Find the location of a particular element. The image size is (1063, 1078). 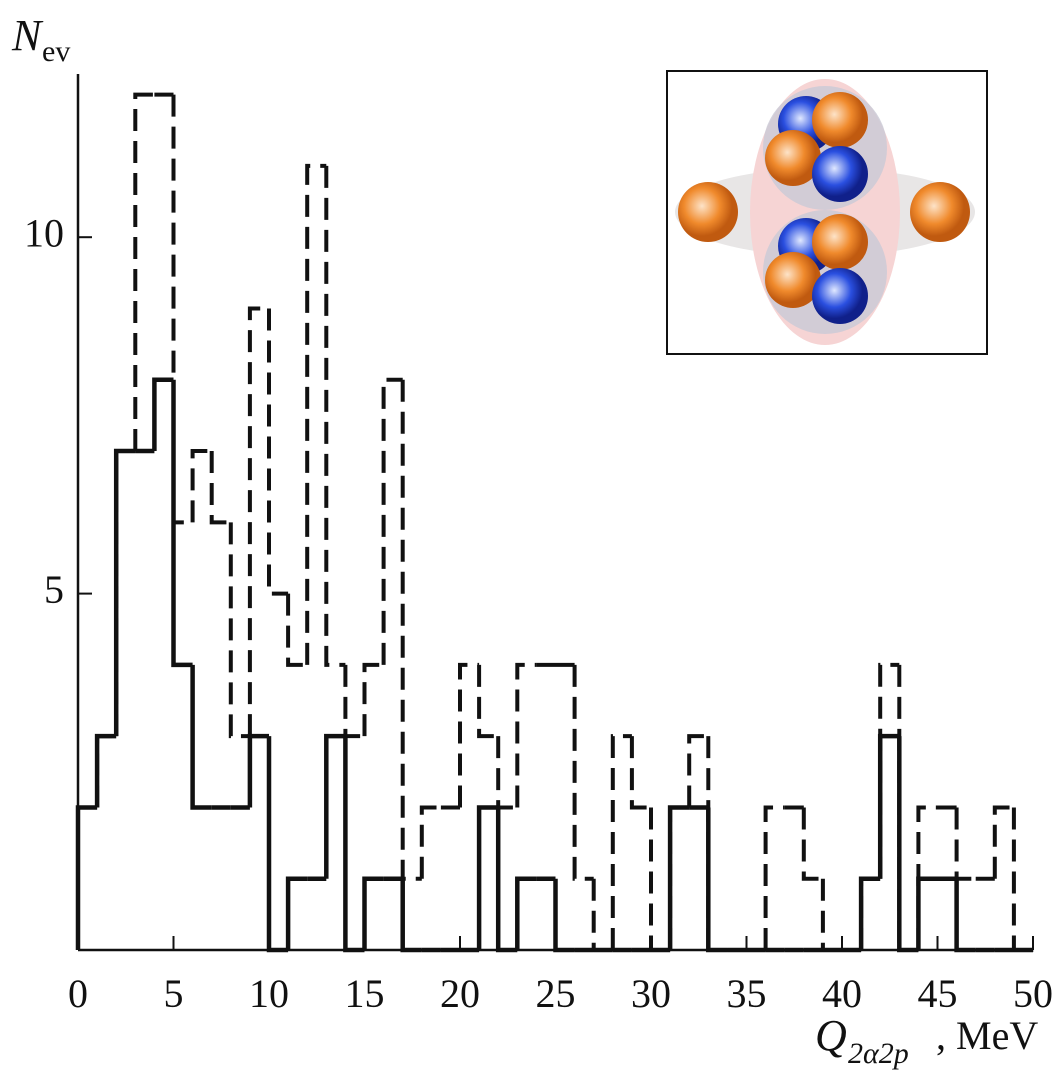

inset is located at coordinates (827, 212).